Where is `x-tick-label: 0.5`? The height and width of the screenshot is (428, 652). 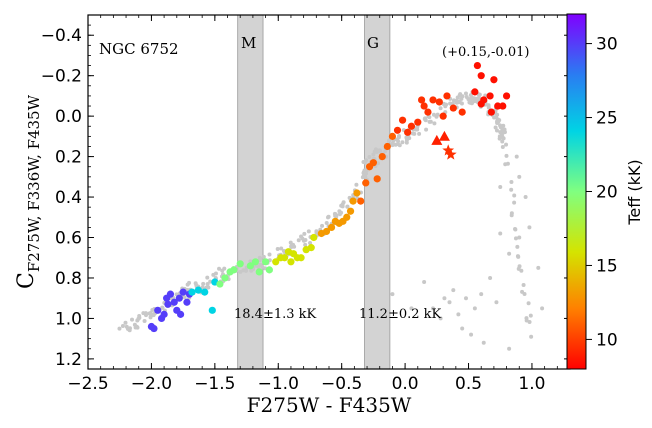
x-tick-label: 0.5 is located at coordinates (468, 384).